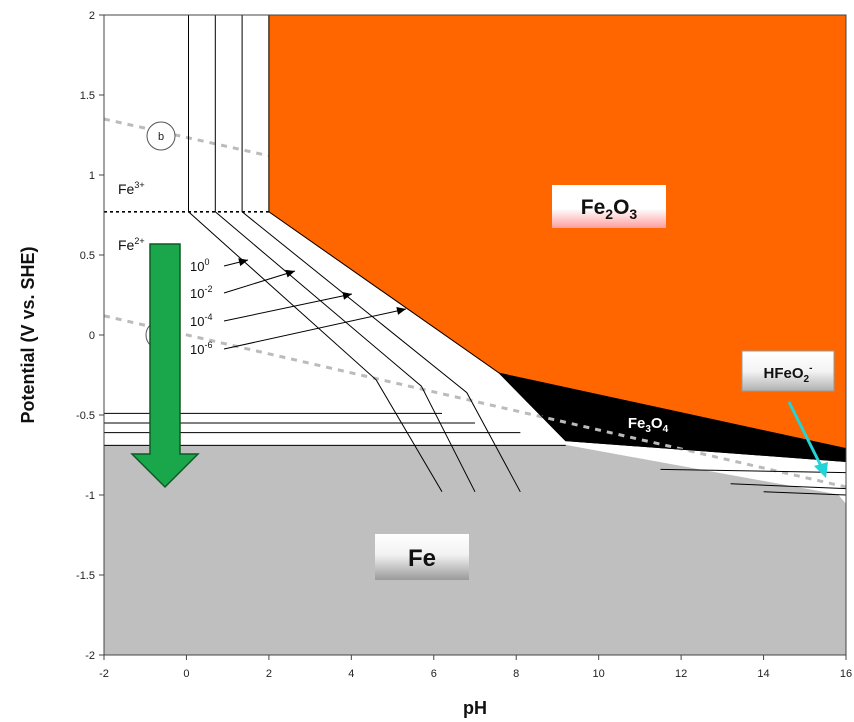 Image resolution: width=854 pixels, height=722 pixels. I want to click on y-tick-label: 1, so click(92, 176).